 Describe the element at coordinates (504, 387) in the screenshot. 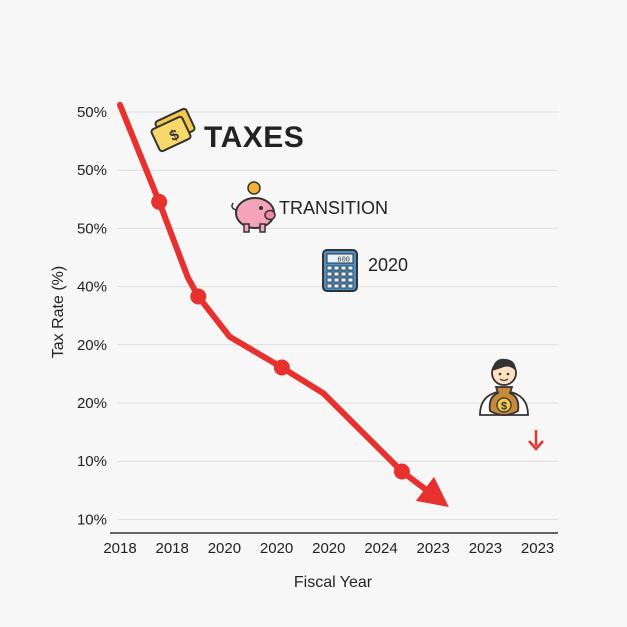

I see `person-money-bag-icon: $` at that location.